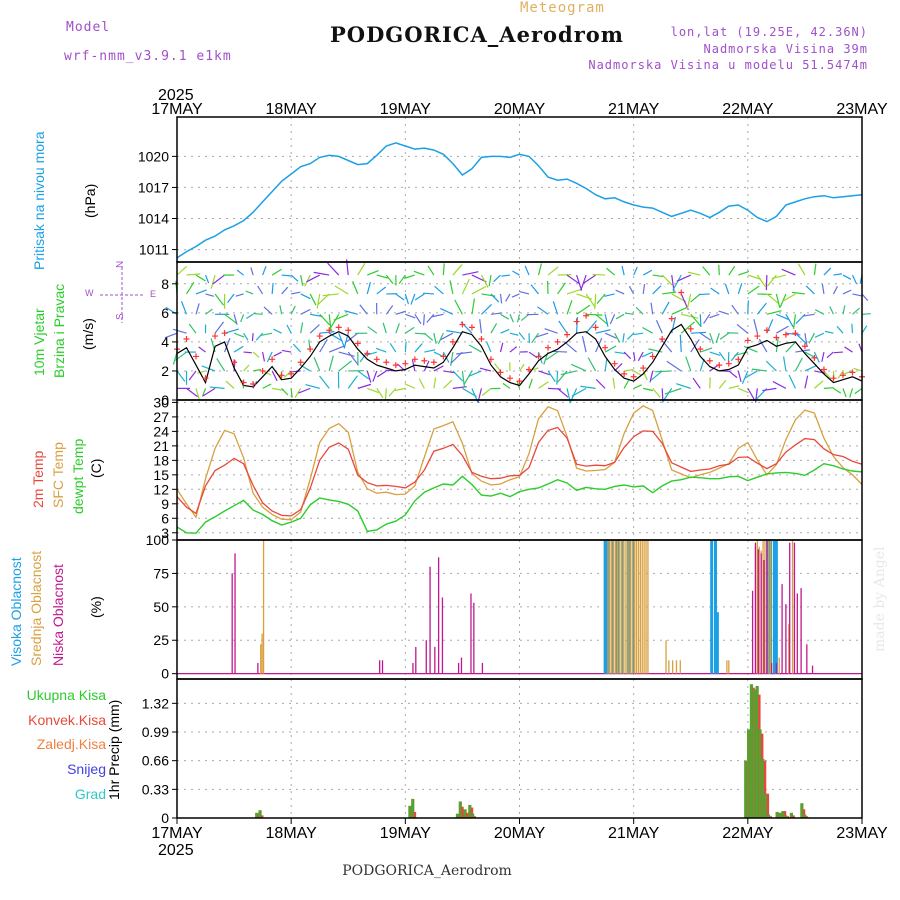  I want to click on x-tick-label-top: 18MAY, so click(292, 109).